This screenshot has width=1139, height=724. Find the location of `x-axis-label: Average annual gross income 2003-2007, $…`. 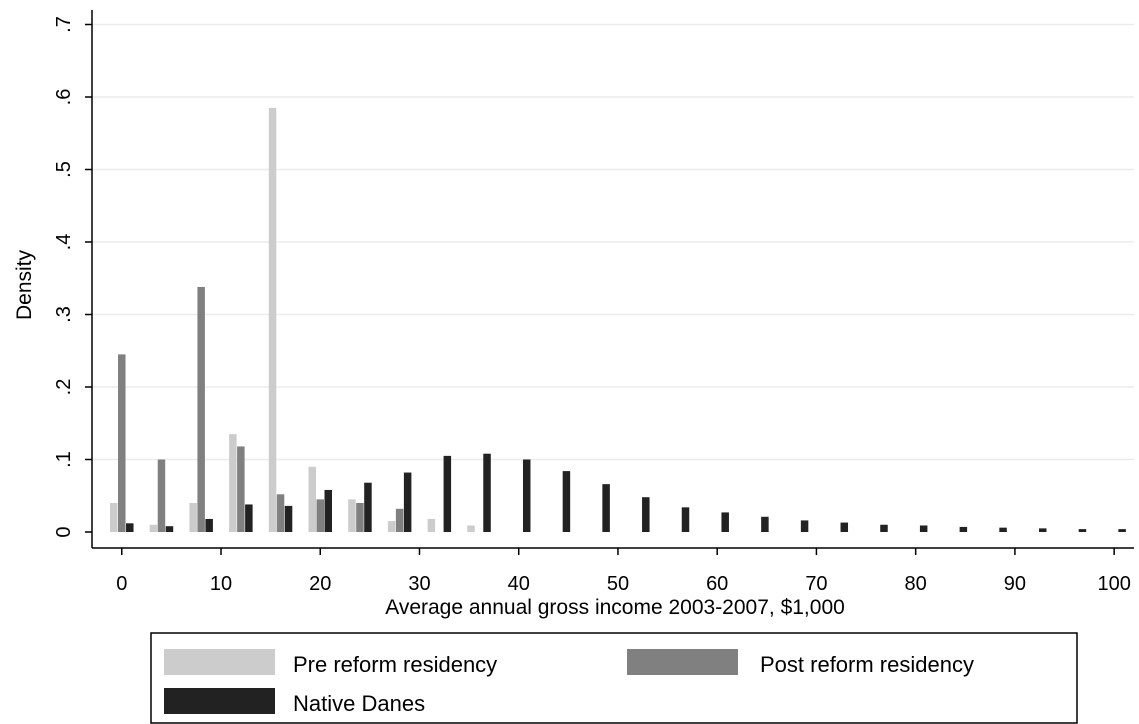

x-axis-label: Average annual gross income 2003-2007, $… is located at coordinates (615, 607).